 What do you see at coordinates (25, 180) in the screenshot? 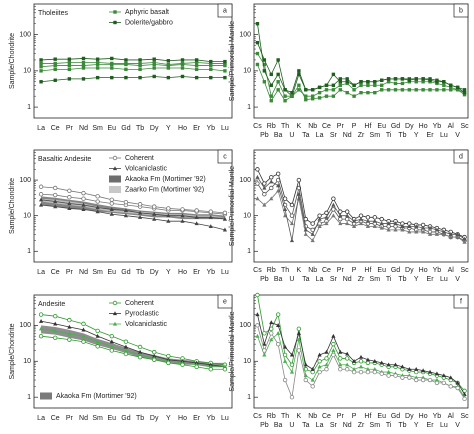
I see `y-tick-label: 100` at bounding box center [25, 180].